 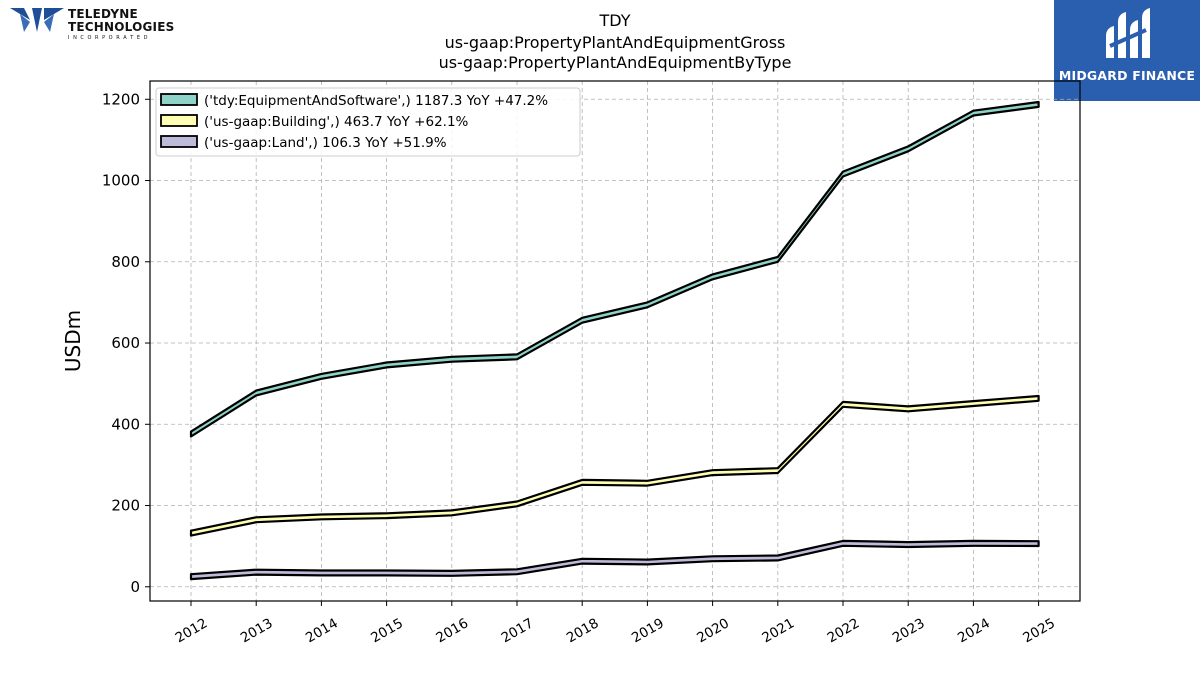 What do you see at coordinates (322, 630) in the screenshot?
I see `x-tick-label: 2014` at bounding box center [322, 630].